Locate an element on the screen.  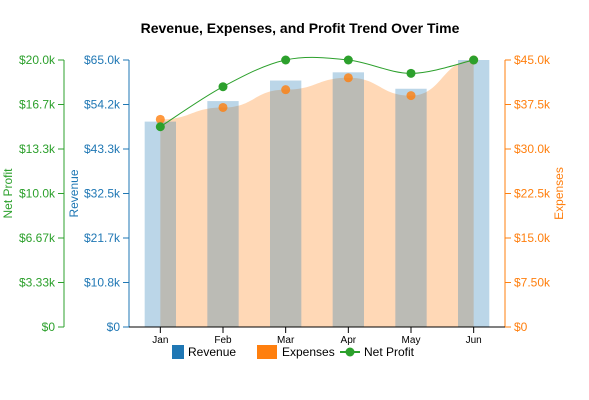
legend-item-expenses: Expenses is located at coordinates (296, 352).